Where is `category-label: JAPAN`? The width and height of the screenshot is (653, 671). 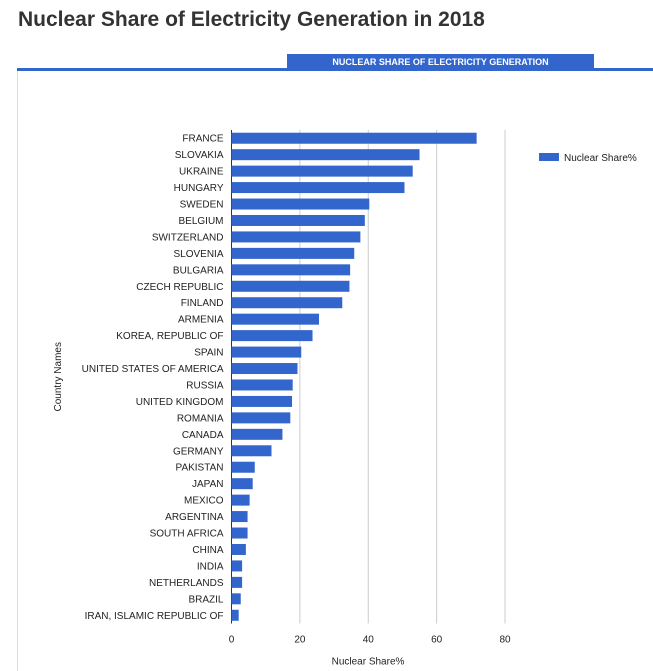
category-label: JAPAN is located at coordinates (208, 484).